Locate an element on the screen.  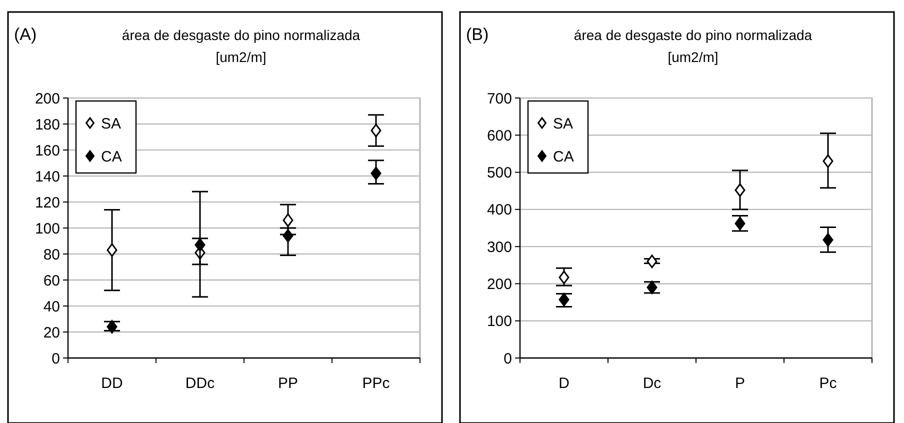
y-tick-label: 700 is located at coordinates (499, 99).